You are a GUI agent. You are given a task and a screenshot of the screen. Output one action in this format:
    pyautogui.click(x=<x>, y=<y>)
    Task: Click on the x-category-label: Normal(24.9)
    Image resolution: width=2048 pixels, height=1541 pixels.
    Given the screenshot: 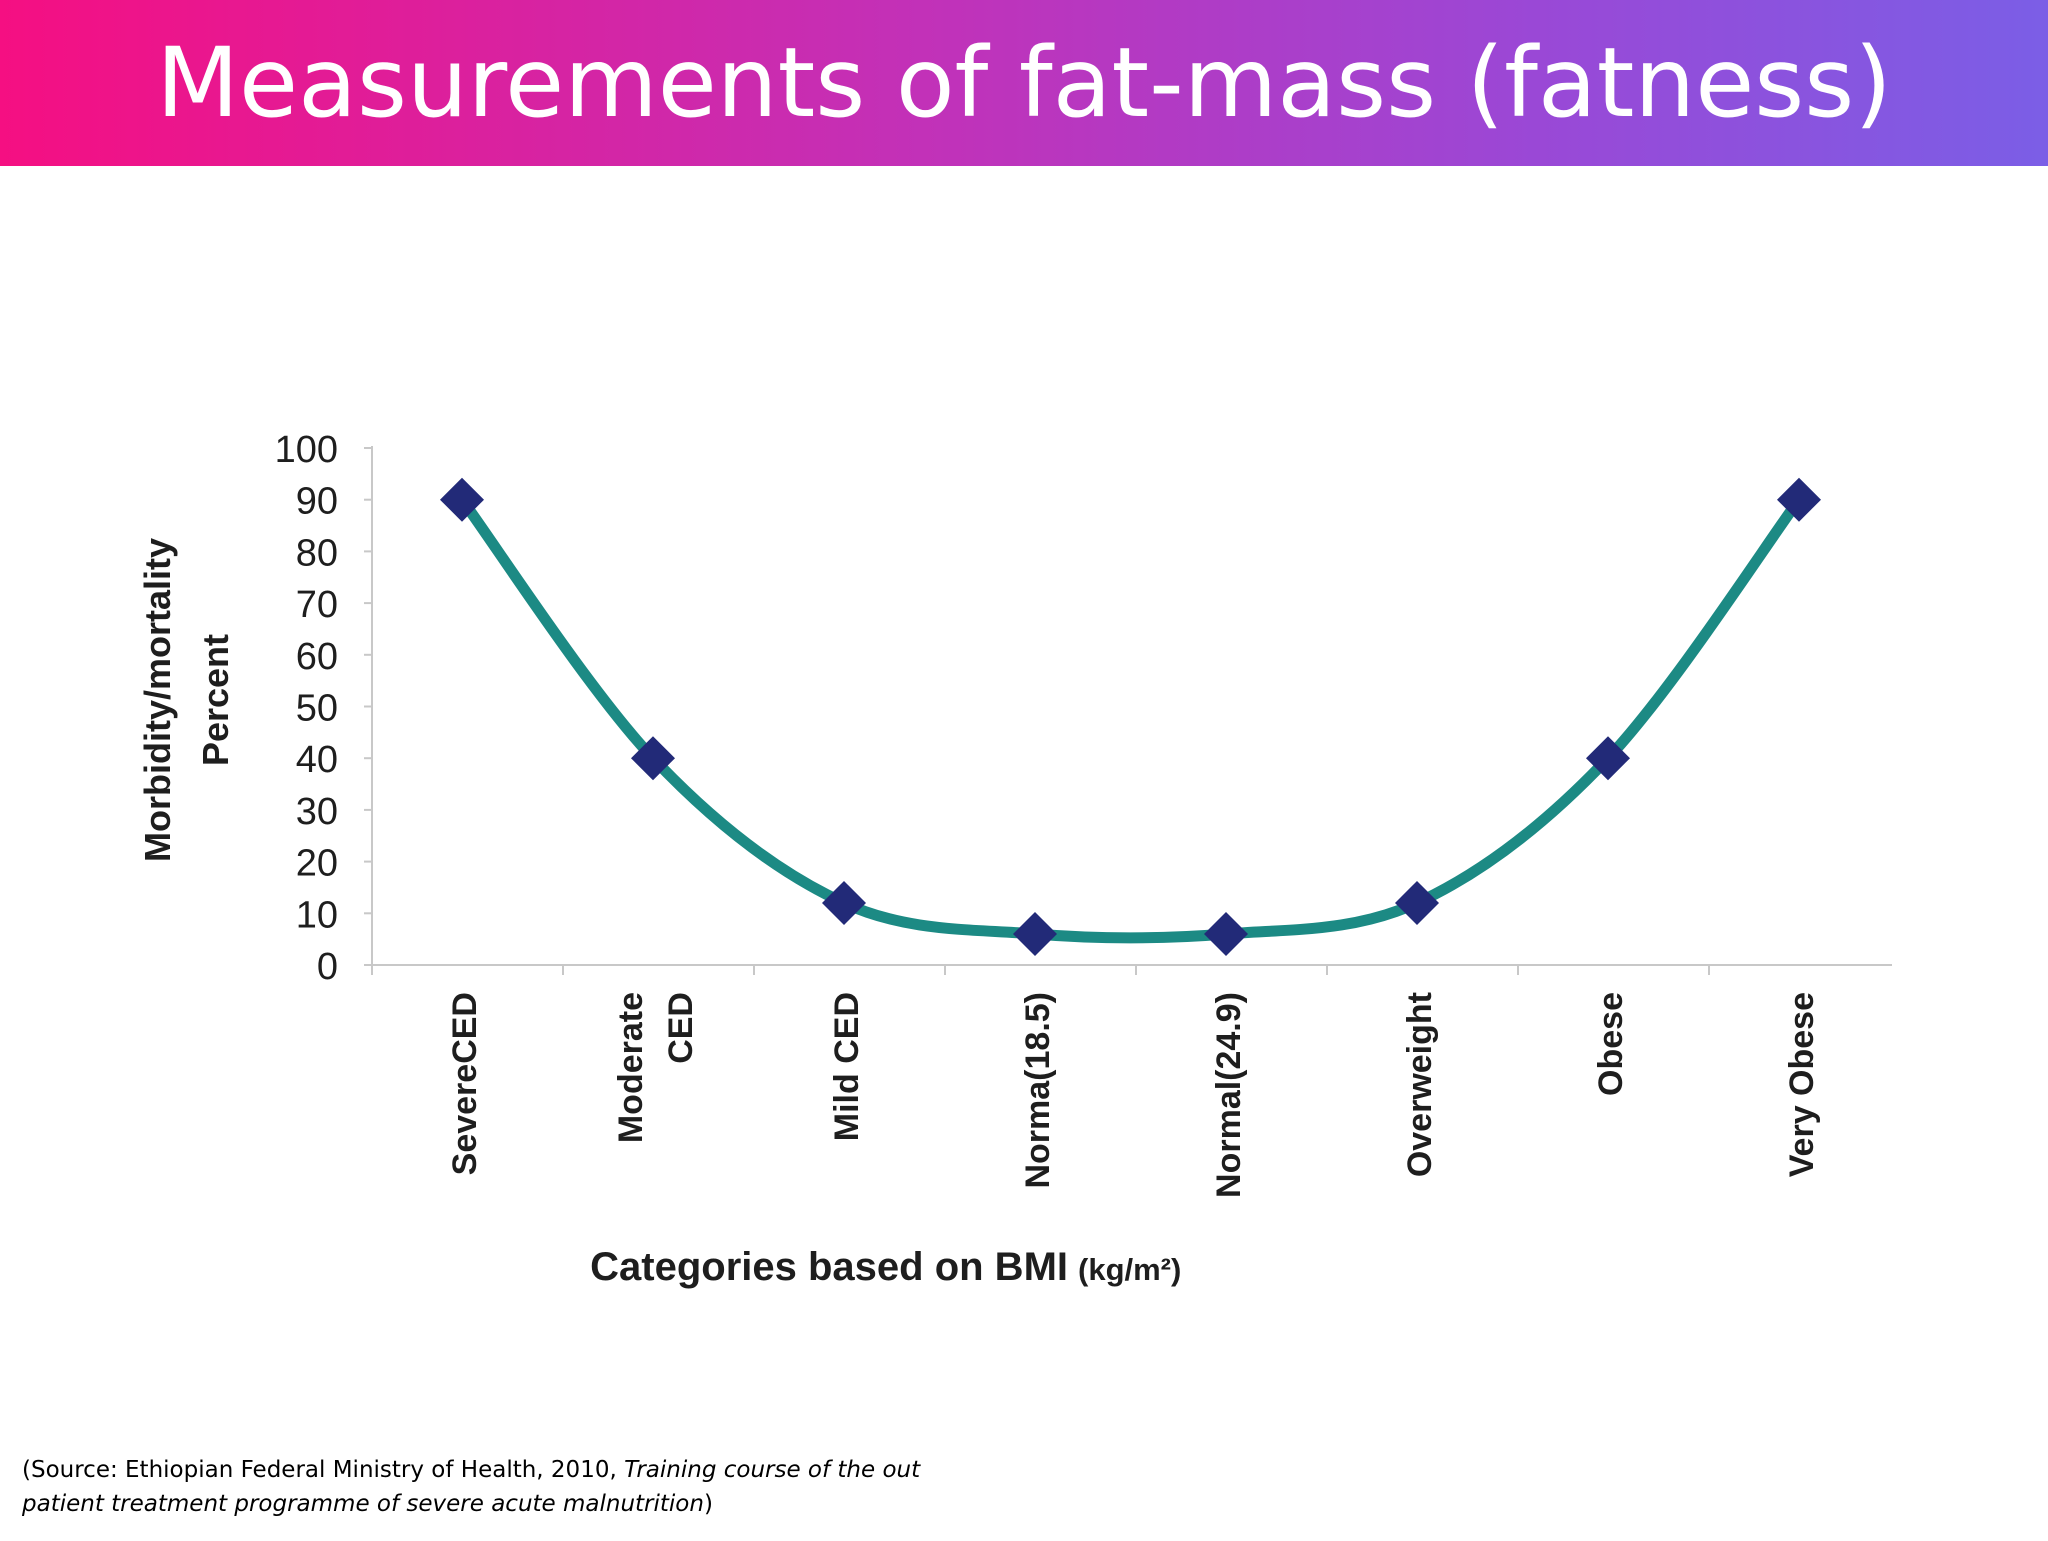 What is the action you would take?
    pyautogui.click(x=1229, y=1095)
    